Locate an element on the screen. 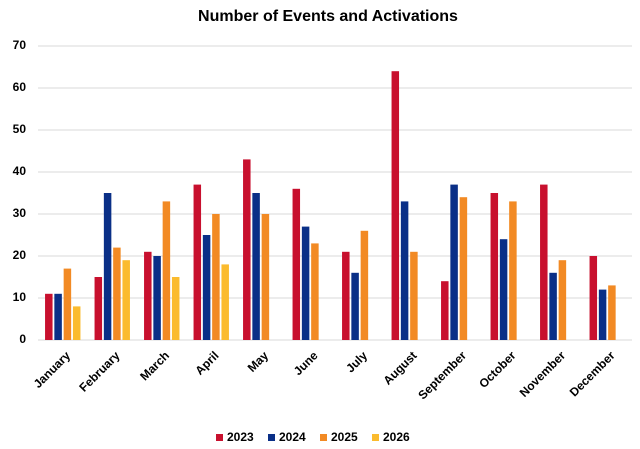 The image size is (640, 449). y-tick-label: 20 is located at coordinates (20, 255).